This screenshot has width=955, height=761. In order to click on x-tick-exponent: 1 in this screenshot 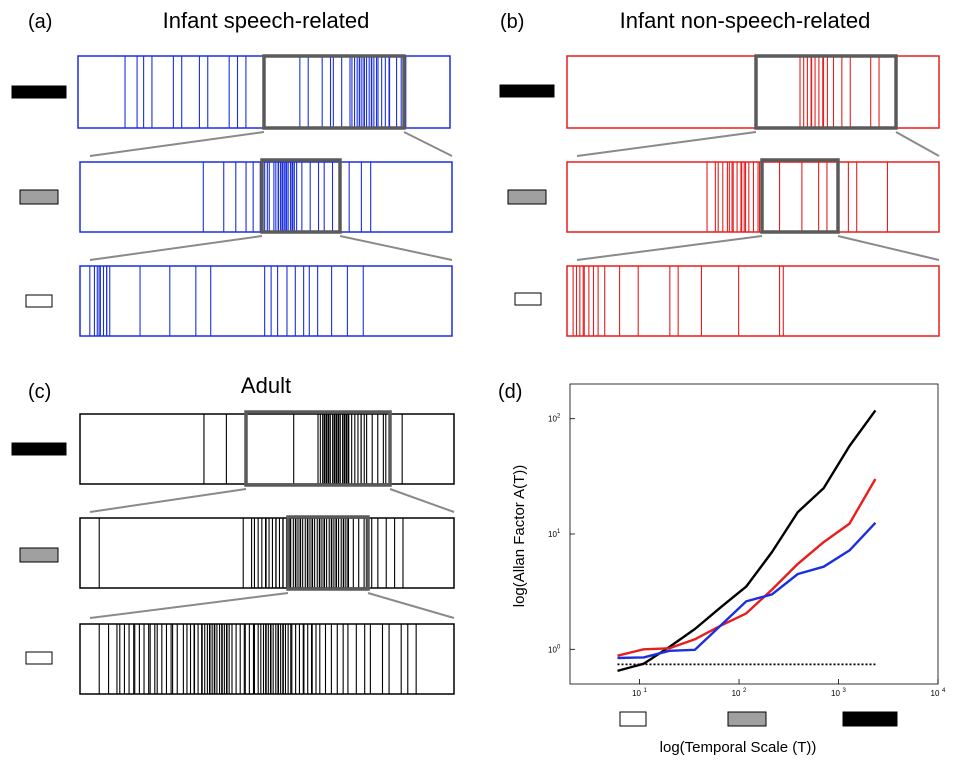, I will do `click(646, 691)`.